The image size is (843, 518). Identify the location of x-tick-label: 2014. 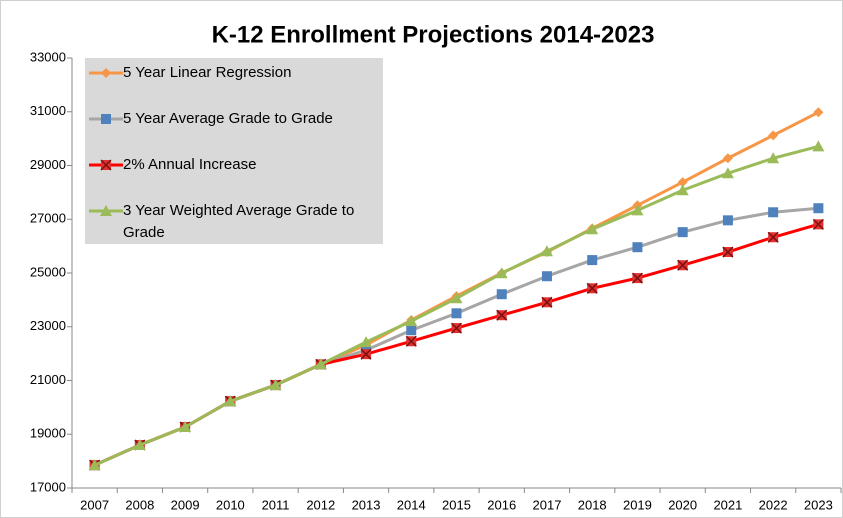
(411, 504).